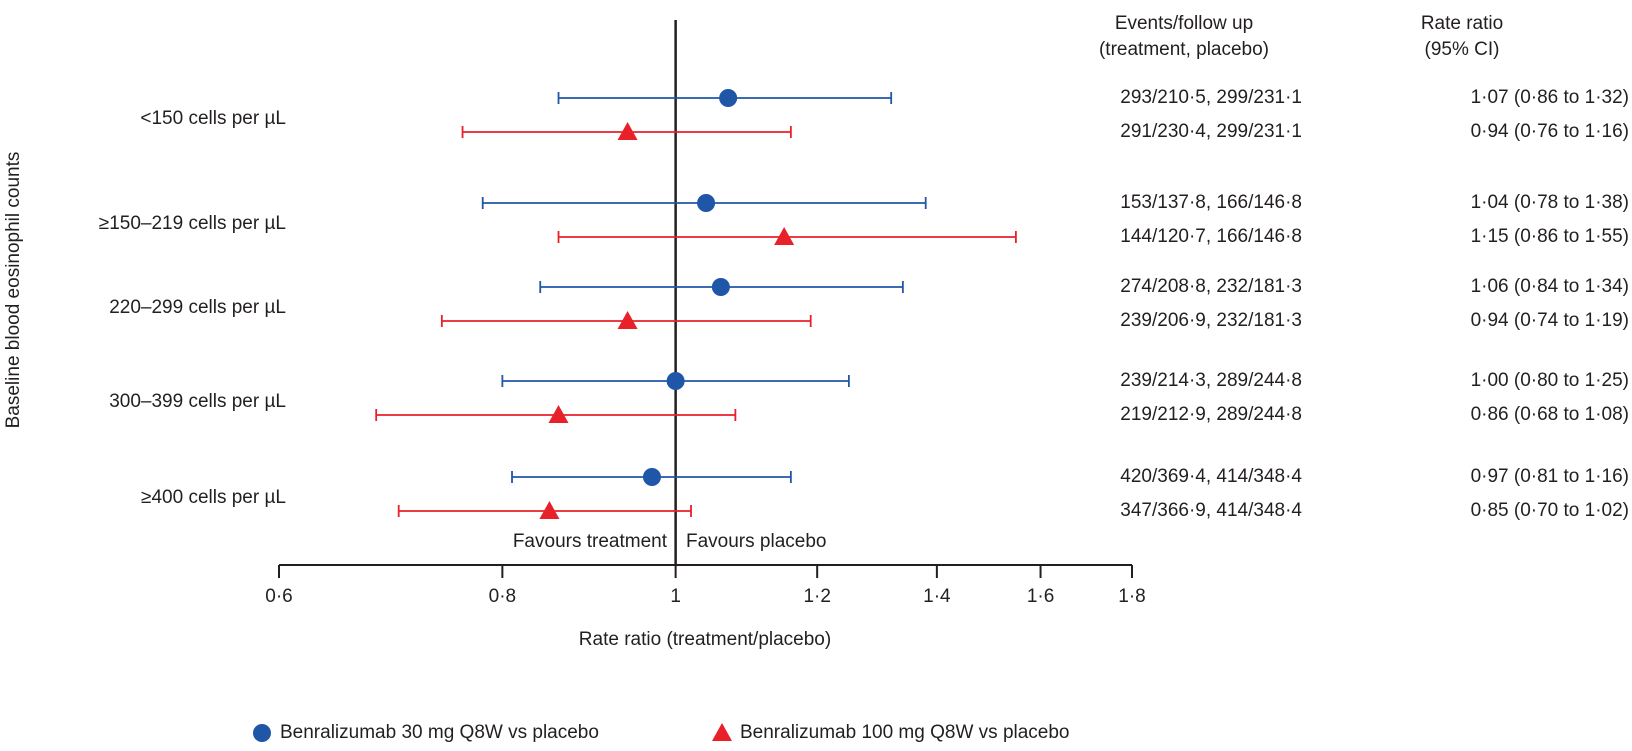  Describe the element at coordinates (1550, 97) in the screenshot. I see `value-label: 1·07 (0·86 to 1·32)` at that location.